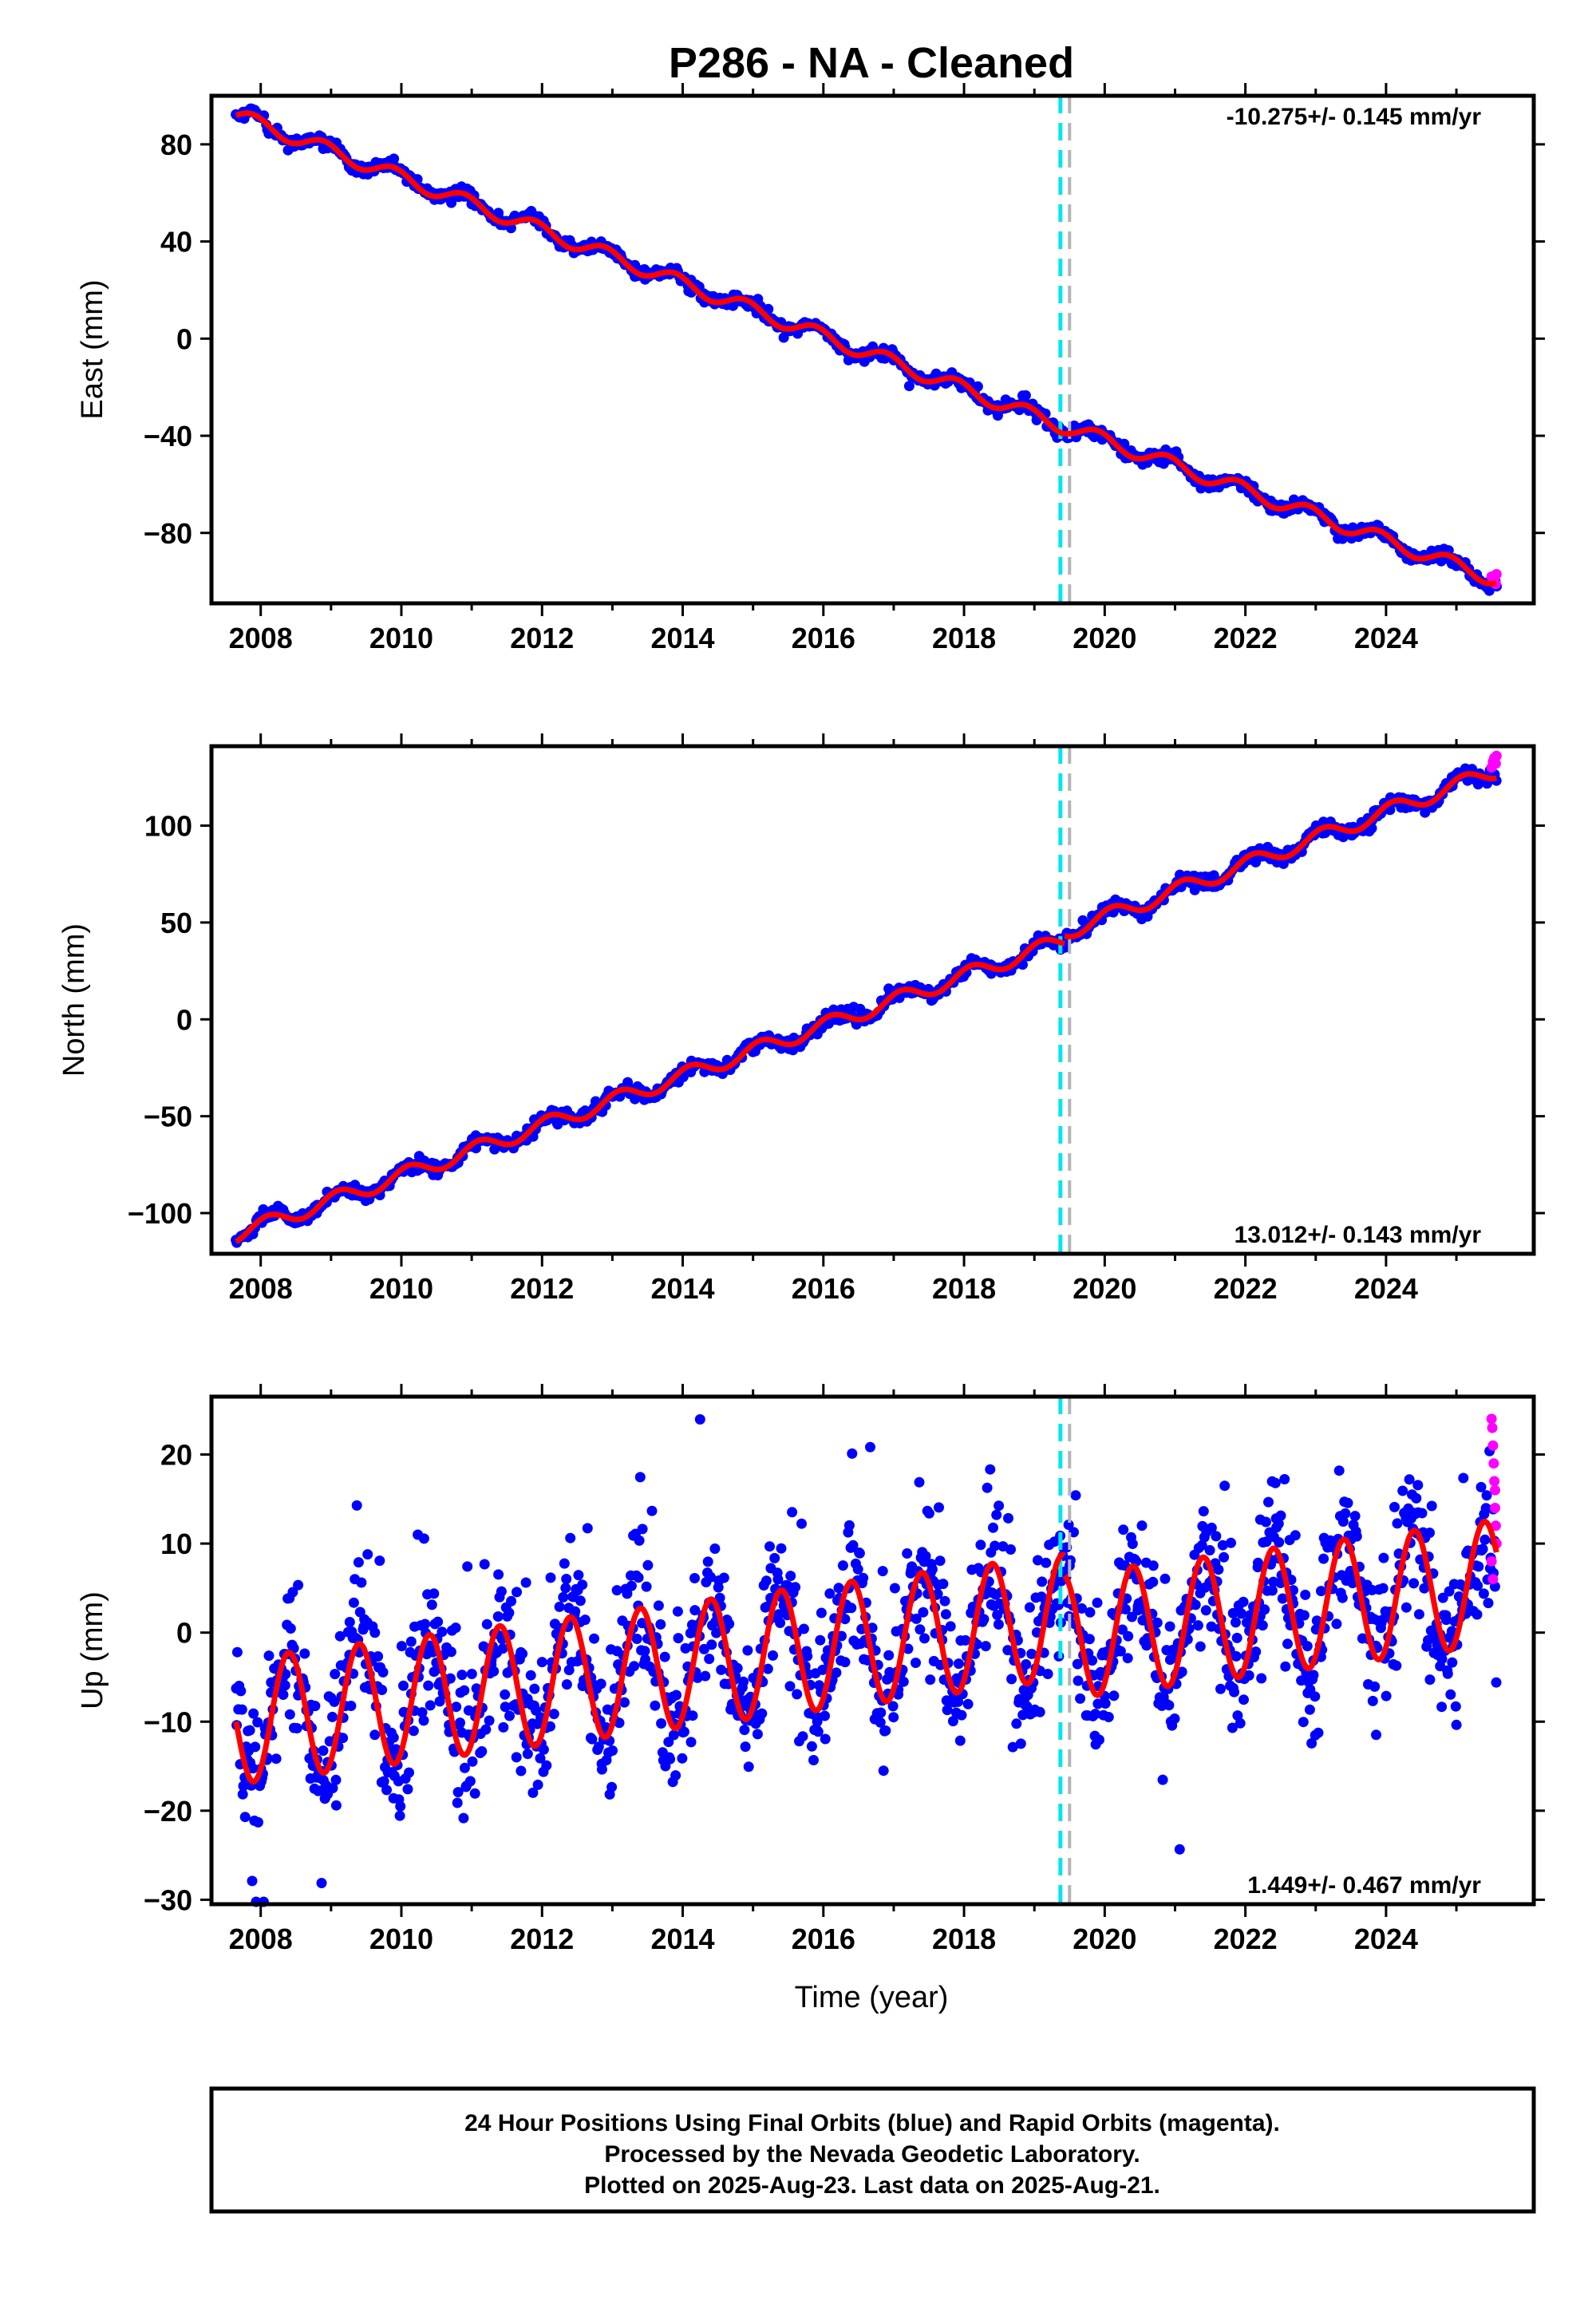 The height and width of the screenshot is (2320, 1596). I want to click on east-y-axis-title: East (mm), so click(92, 349).